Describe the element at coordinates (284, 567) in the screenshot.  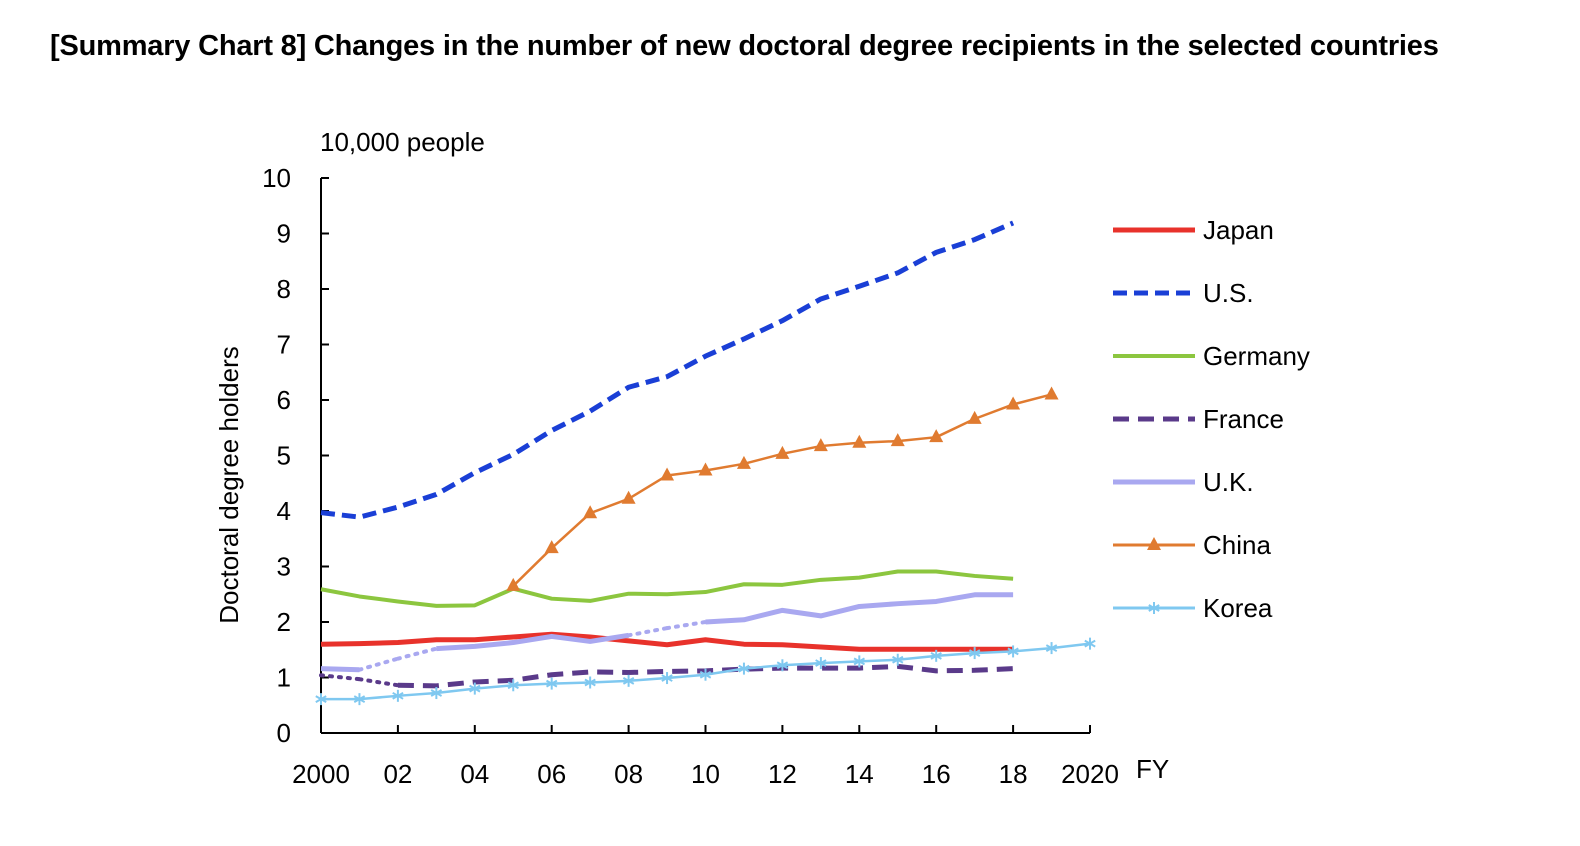
I see `y-tick-label: 3` at that location.